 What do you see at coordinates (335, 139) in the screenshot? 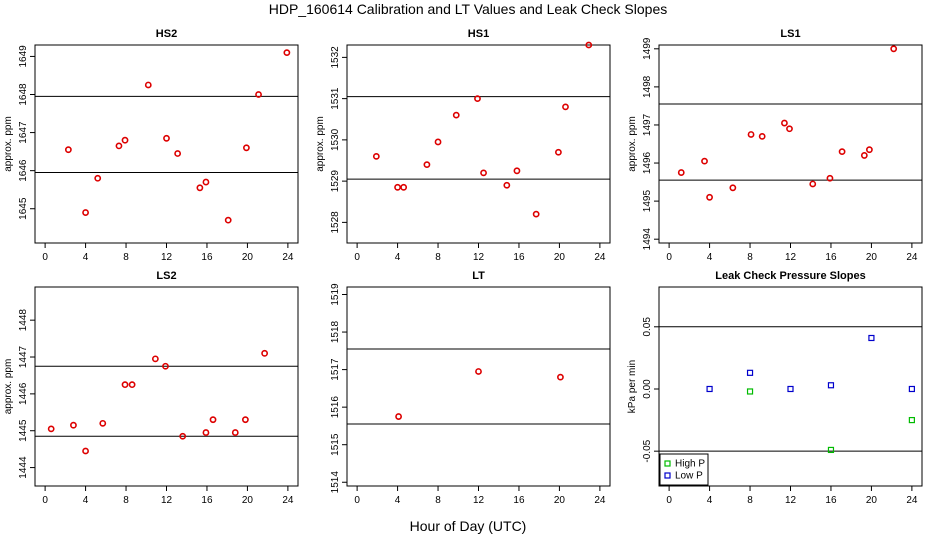
I see `y-tick-label: 1530` at bounding box center [335, 139].